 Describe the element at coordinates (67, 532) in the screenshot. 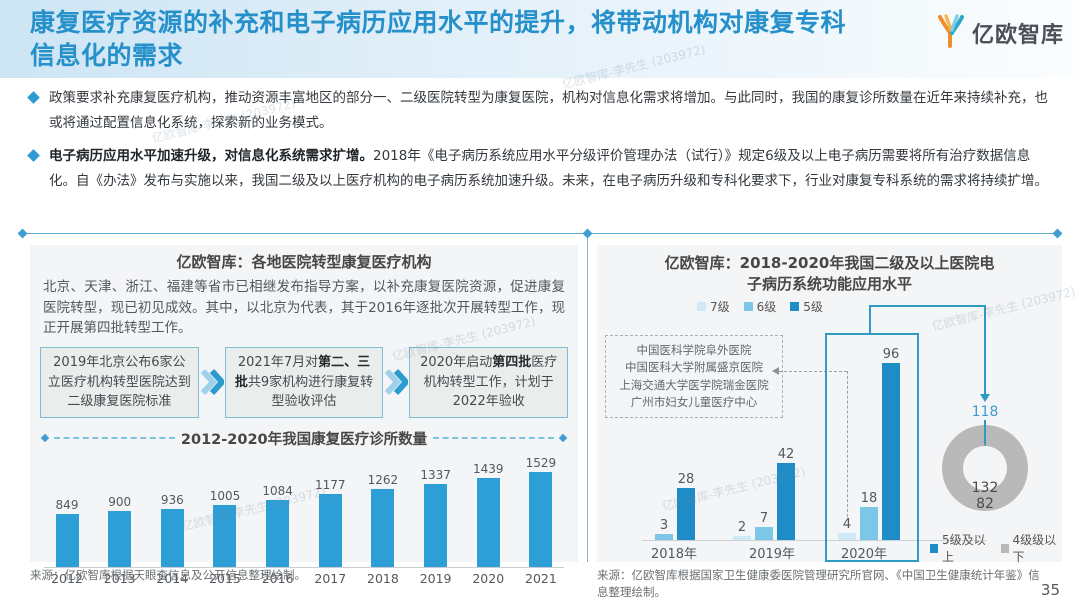

I see `left-bar-column: 849` at that location.